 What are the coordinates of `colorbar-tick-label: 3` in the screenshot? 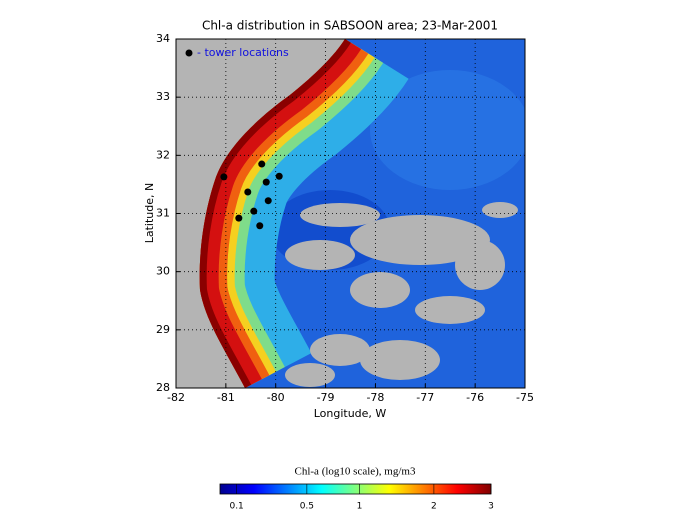 It's located at (491, 507).